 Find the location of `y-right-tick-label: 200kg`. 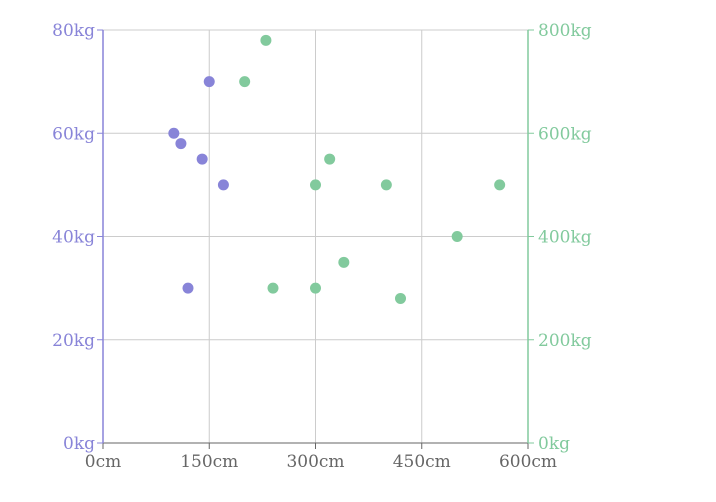

y-right-tick-label: 200kg is located at coordinates (565, 341).